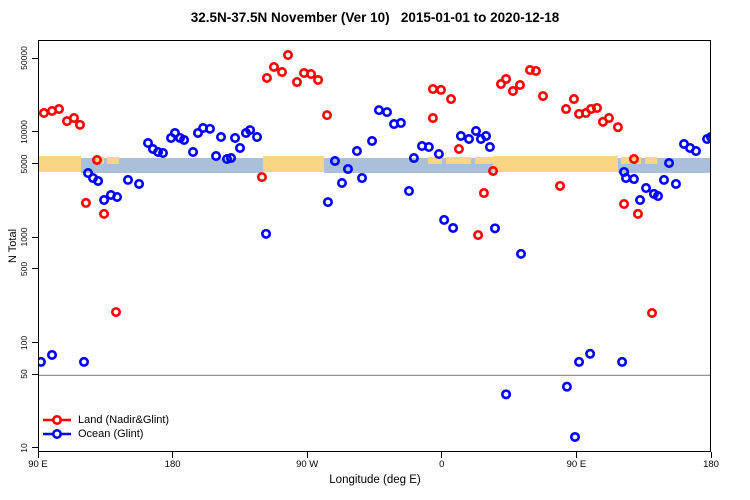 Image resolution: width=750 pixels, height=500 pixels. Describe the element at coordinates (124, 420) in the screenshot. I see `legend-label-land: Land (Nadir&Glint)` at that location.